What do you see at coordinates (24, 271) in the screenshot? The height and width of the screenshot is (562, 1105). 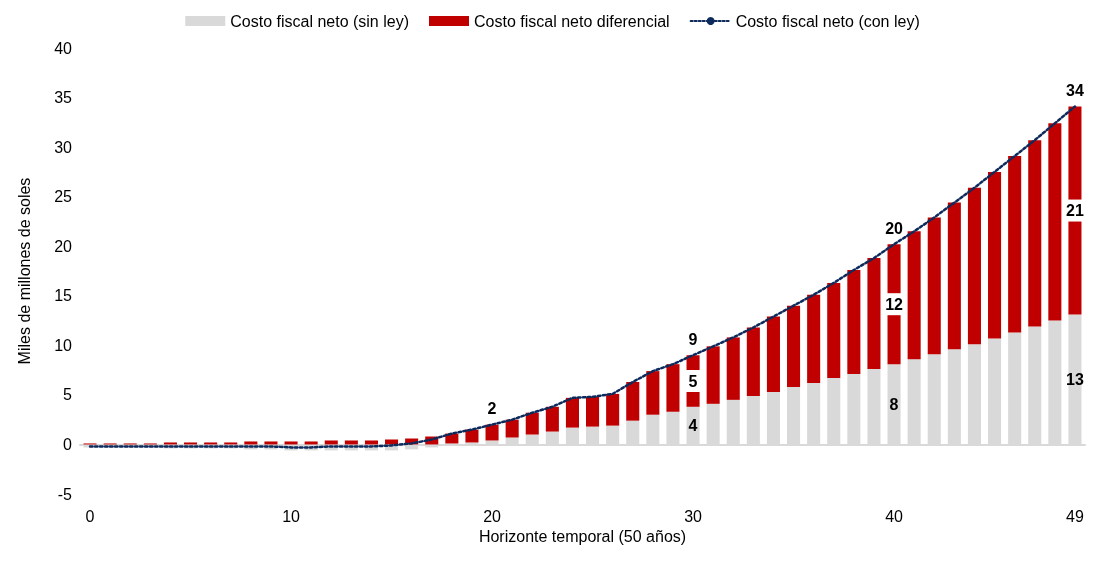 I see `y-axis-title: Miles de millones de soles` at bounding box center [24, 271].